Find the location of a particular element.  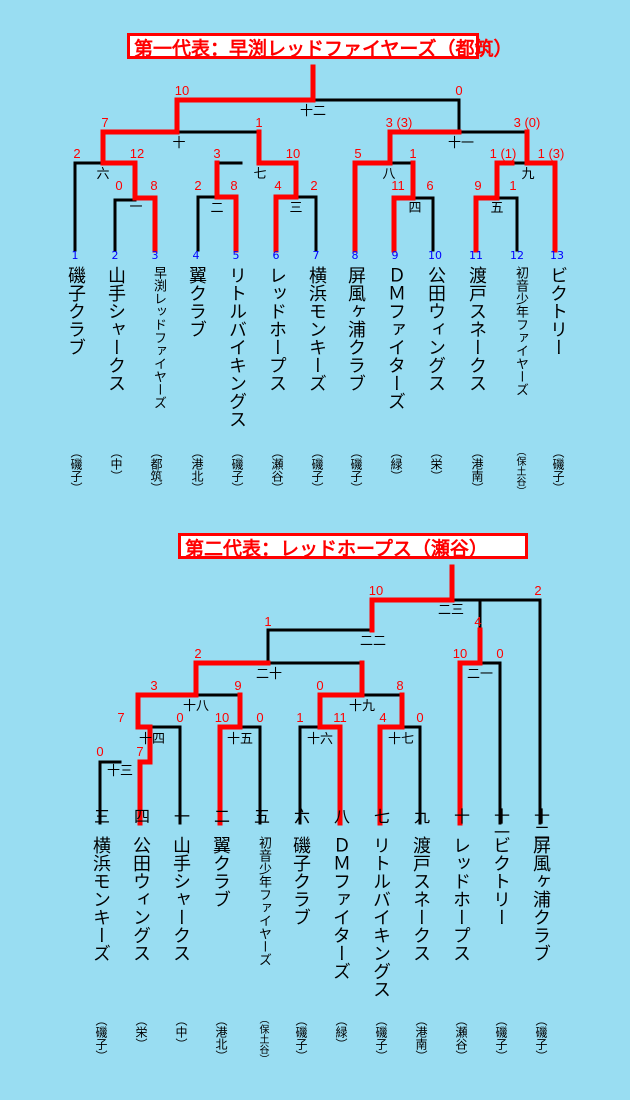

b1-score: 1 (1) is located at coordinates (503, 153).